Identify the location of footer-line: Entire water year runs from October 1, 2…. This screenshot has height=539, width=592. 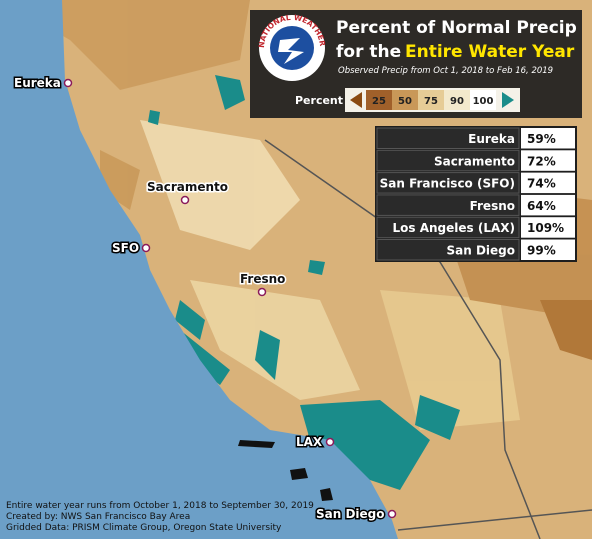
(160, 506).